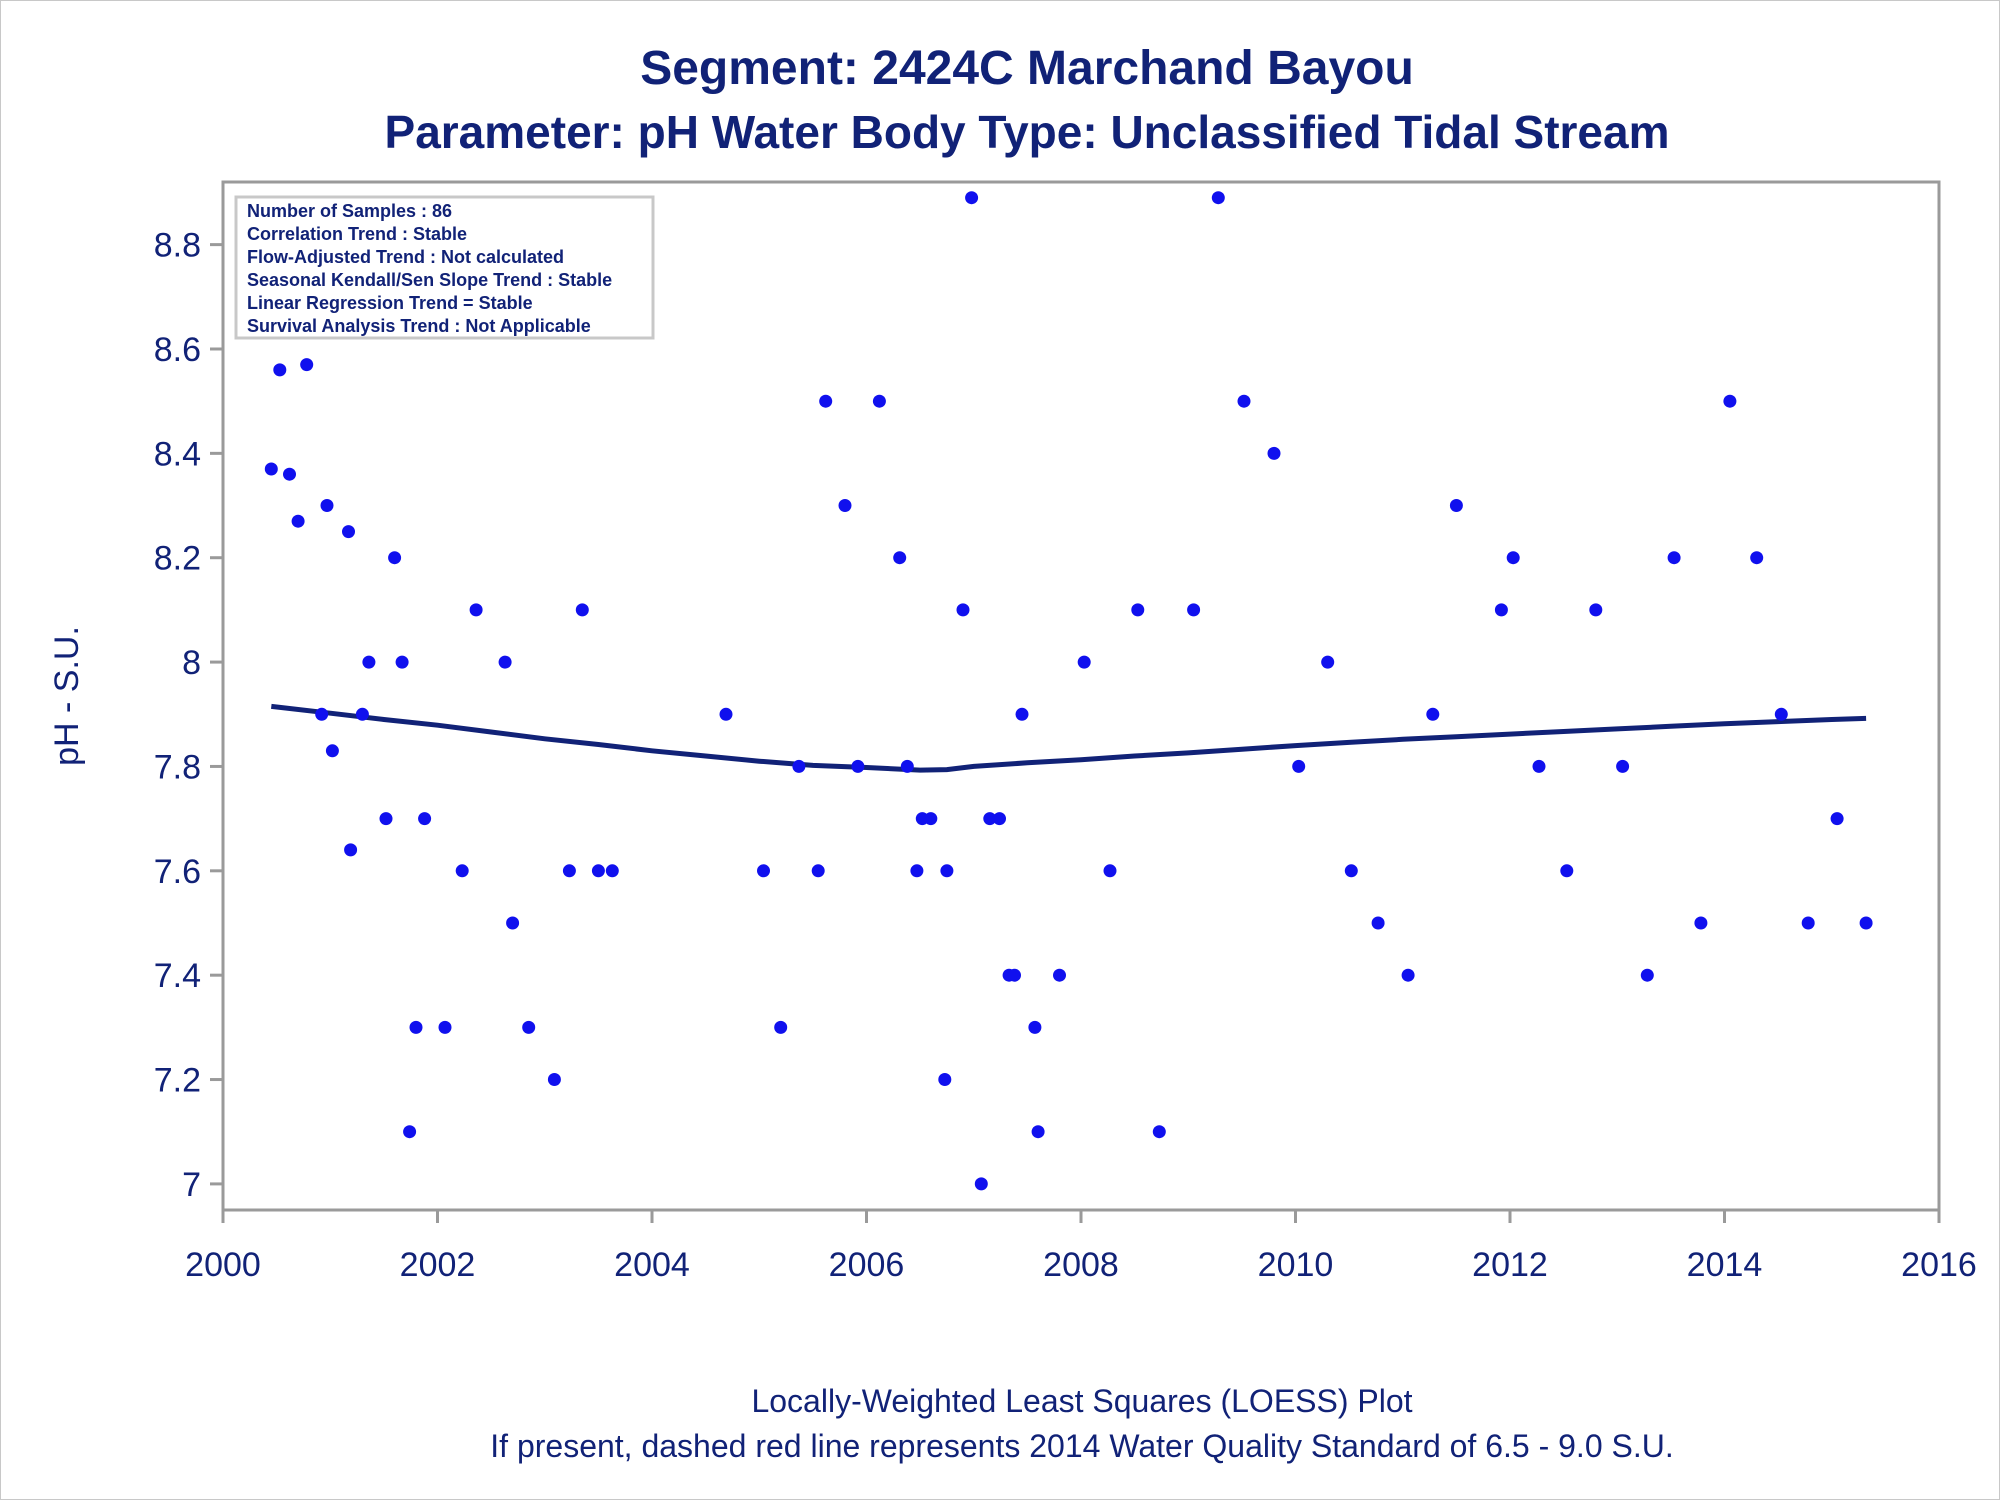 The width and height of the screenshot is (2000, 1500). I want to click on y-tick-label: 7.8, so click(177, 767).